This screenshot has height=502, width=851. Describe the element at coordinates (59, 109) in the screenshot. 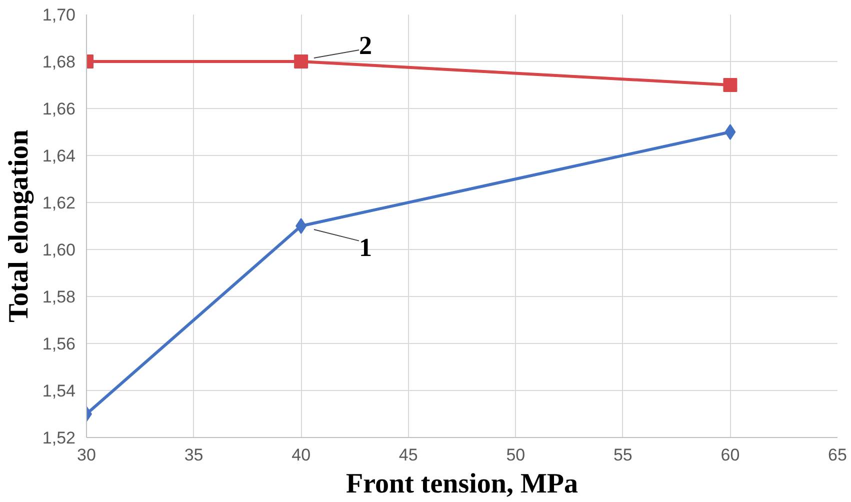

I see `y-tick-label: 1,66` at that location.